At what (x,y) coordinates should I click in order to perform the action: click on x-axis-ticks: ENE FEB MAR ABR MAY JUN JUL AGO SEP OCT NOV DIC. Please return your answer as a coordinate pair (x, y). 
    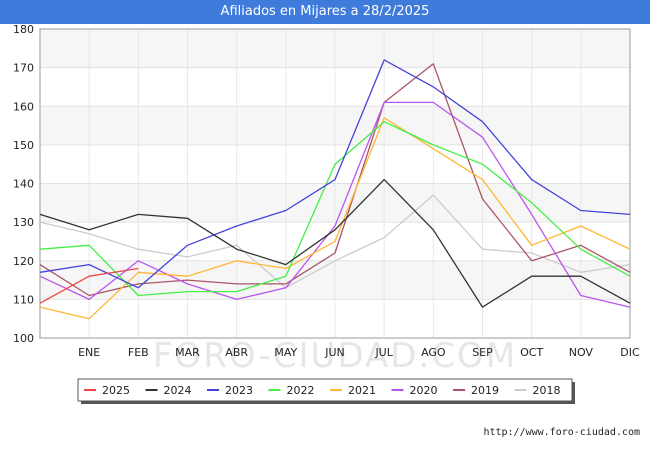
    Looking at the image, I should click on (359, 352).